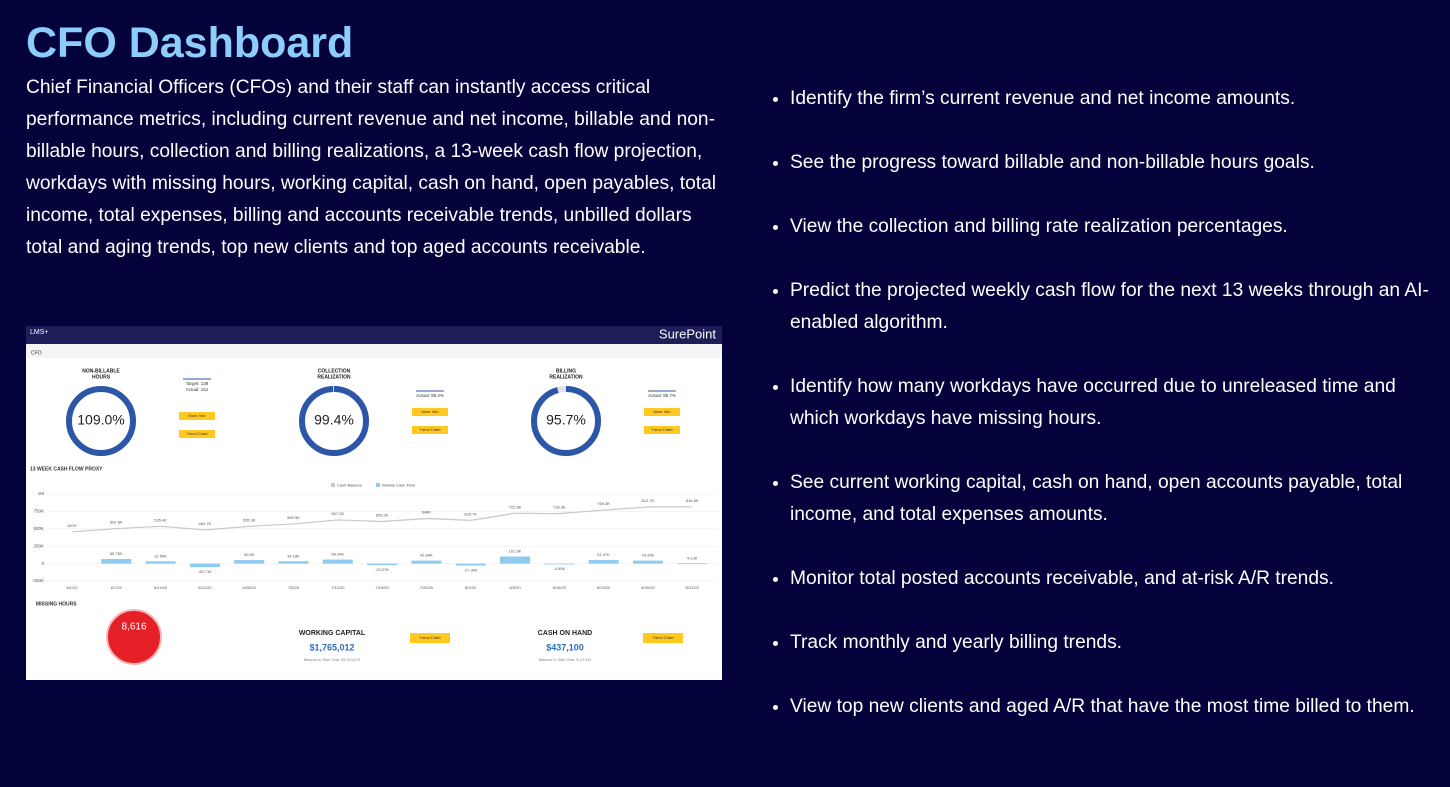 This screenshot has height=787, width=1450. Describe the element at coordinates (559, 507) in the screenshot. I see `data-label: 718.3K` at that location.